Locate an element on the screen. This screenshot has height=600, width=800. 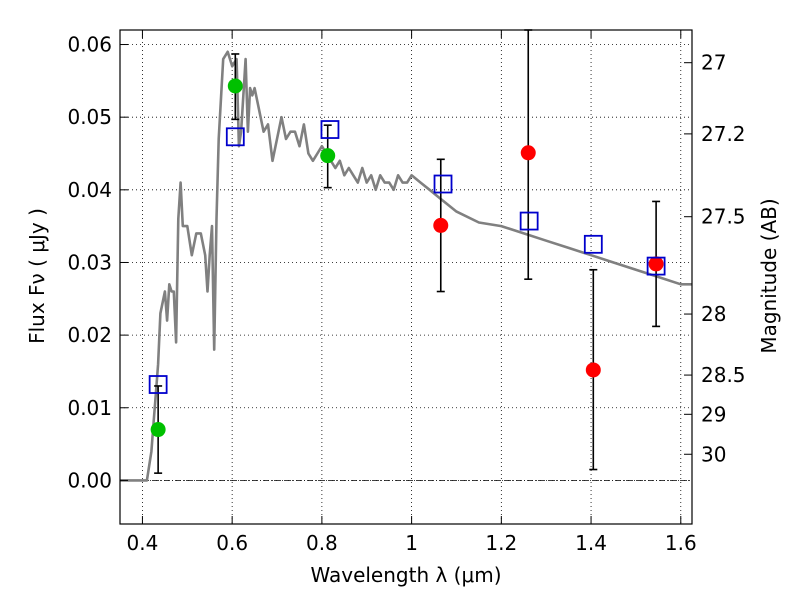
y2-tick-label: 29 is located at coordinates (713, 414).